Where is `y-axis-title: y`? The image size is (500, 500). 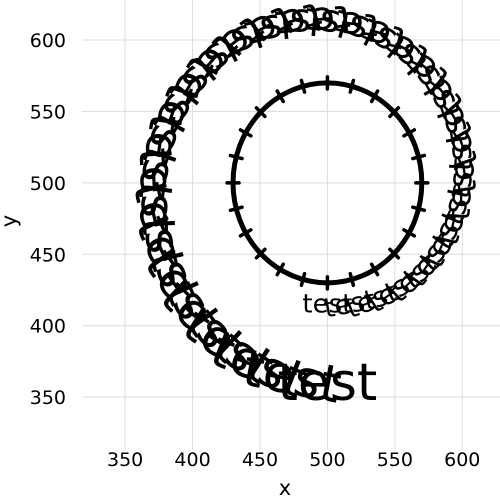 y-axis-title: y is located at coordinates (10, 221).